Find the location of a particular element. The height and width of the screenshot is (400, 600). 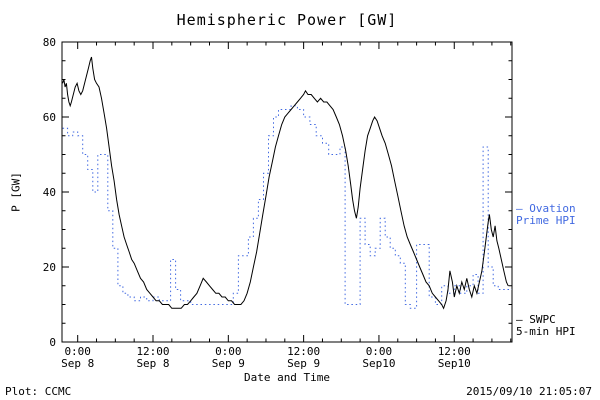

chart-title: Hemispheric Power [GW] is located at coordinates (287, 20).